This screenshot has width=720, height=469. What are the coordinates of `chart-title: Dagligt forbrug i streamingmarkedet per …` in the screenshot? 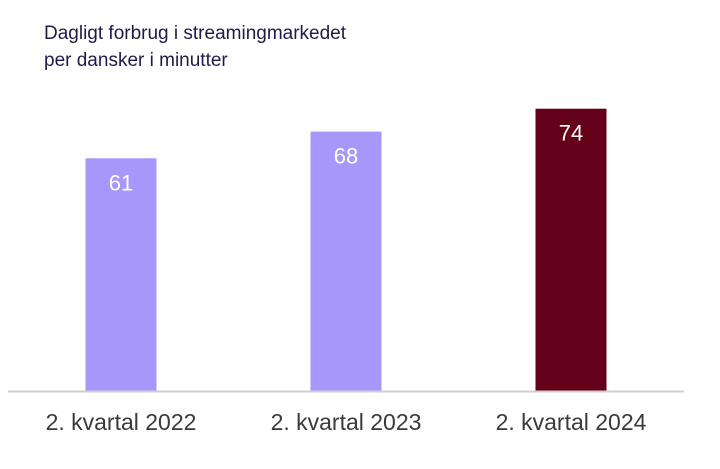 It's located at (264, 47).